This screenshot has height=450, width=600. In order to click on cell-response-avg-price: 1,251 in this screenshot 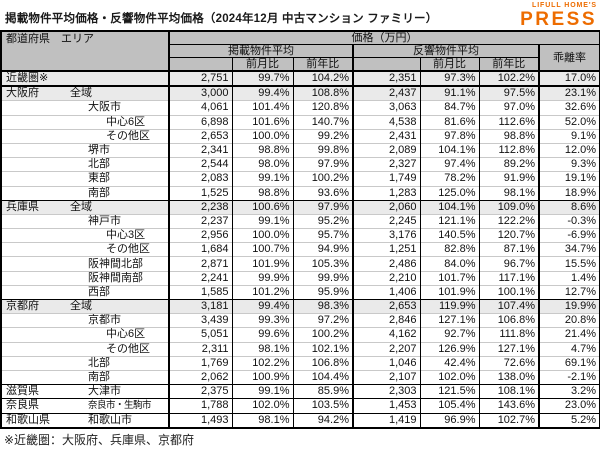, I will do `click(386, 249)`.